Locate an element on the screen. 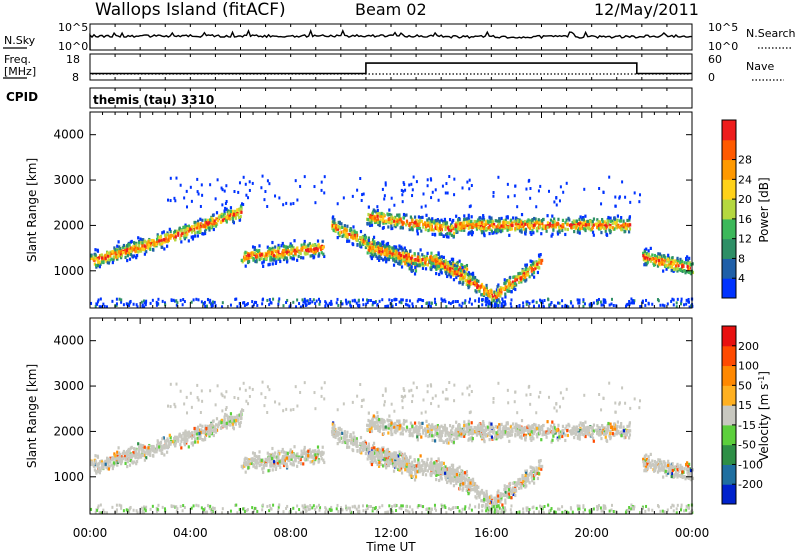 Image resolution: width=800 pixels, height=554 pixels. noise-sky-trace is located at coordinates (390, 39).